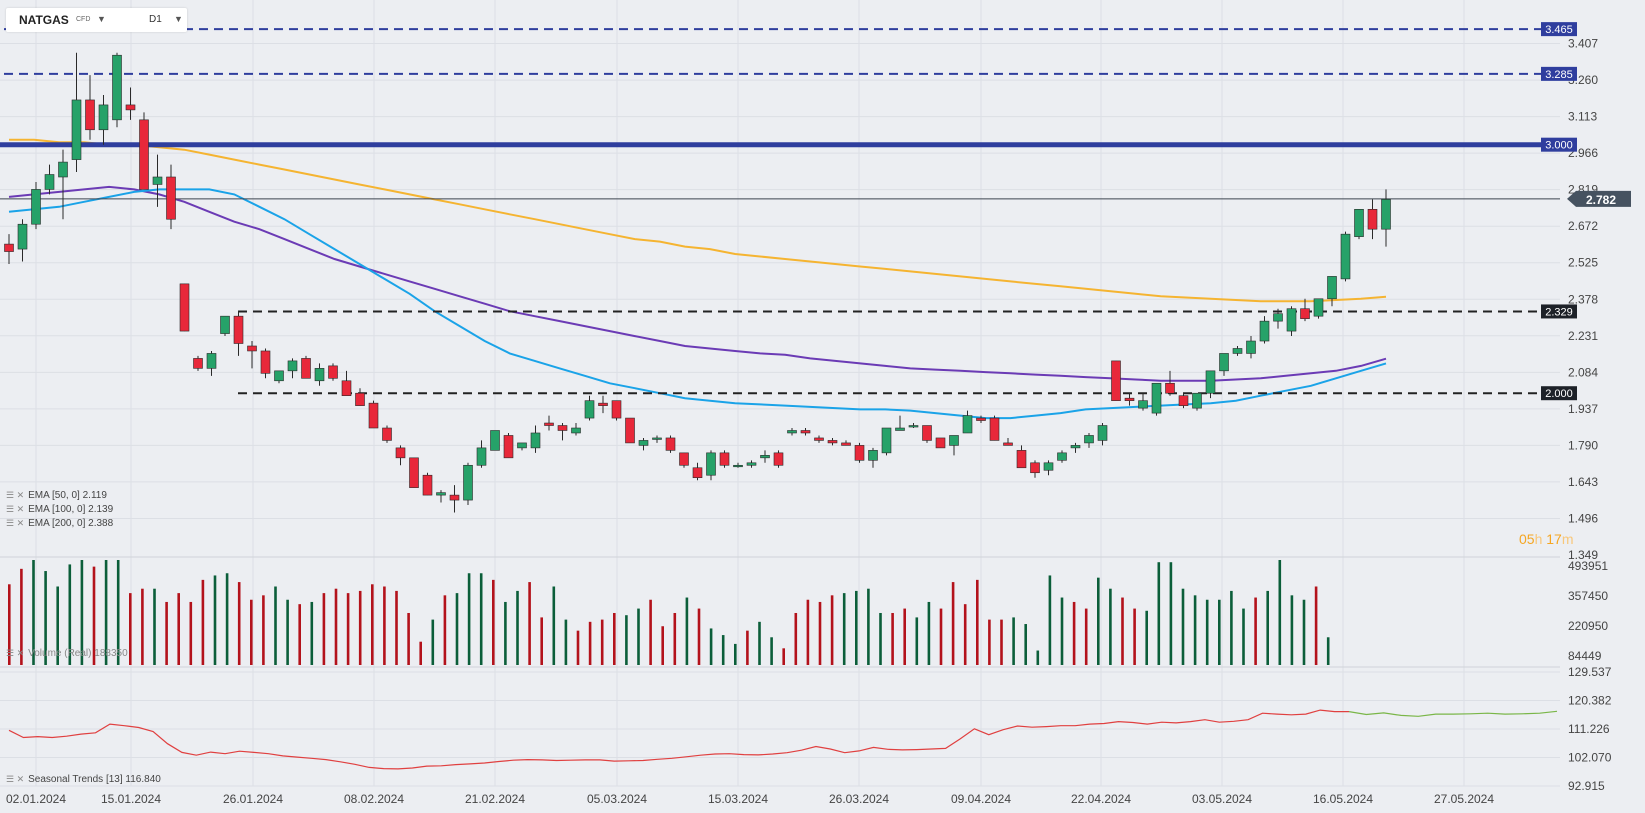 This screenshot has height=813, width=1645. Describe the element at coordinates (374, 799) in the screenshot. I see `x-tick-label: 08.02.2024` at that location.